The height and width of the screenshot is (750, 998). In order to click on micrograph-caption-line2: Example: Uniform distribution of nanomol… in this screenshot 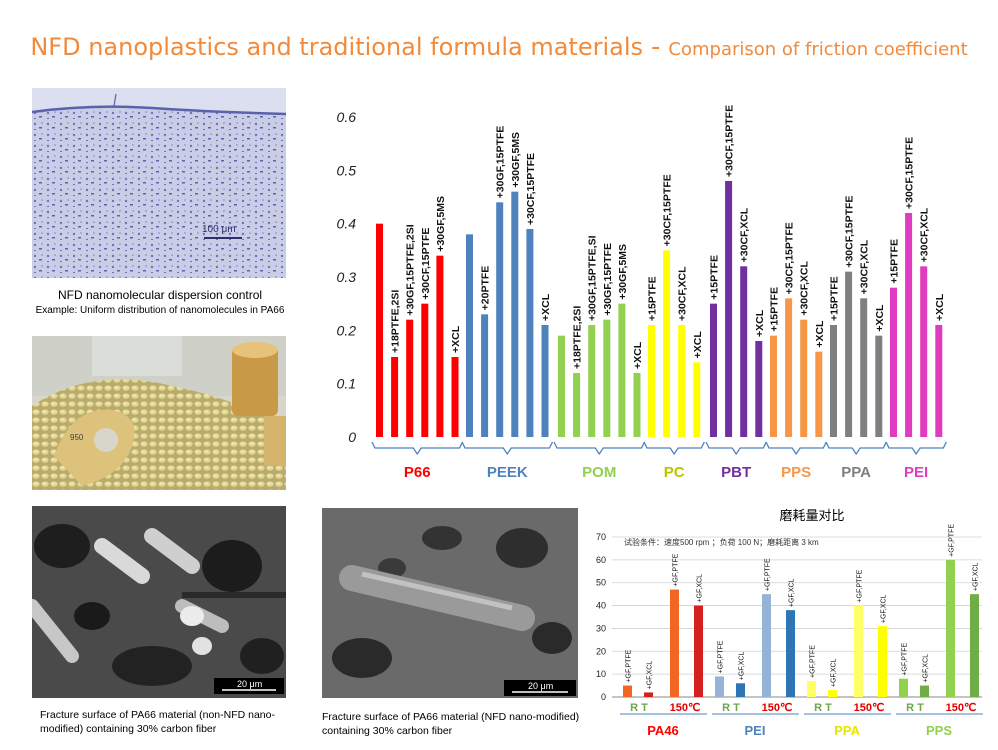, I will do `click(160, 310)`.